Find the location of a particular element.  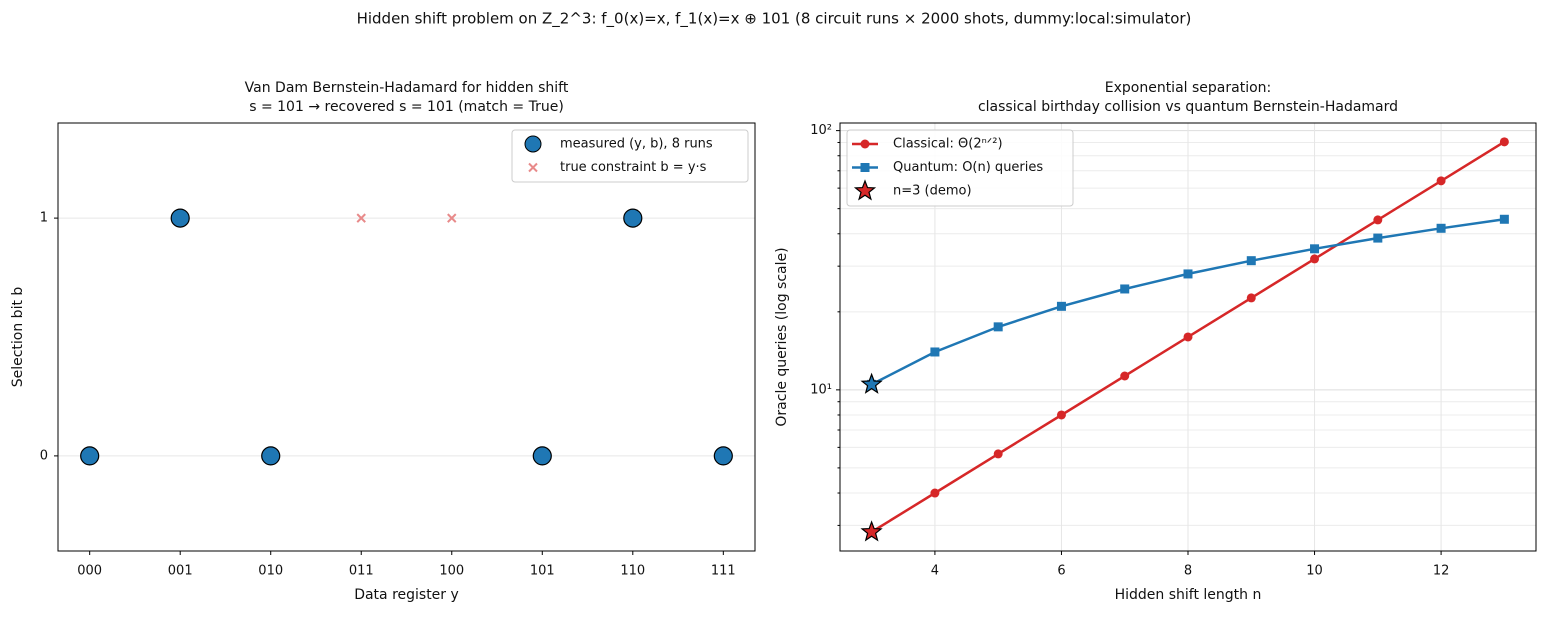

x-axis-label: Hidden shift length n is located at coordinates (1188, 595).